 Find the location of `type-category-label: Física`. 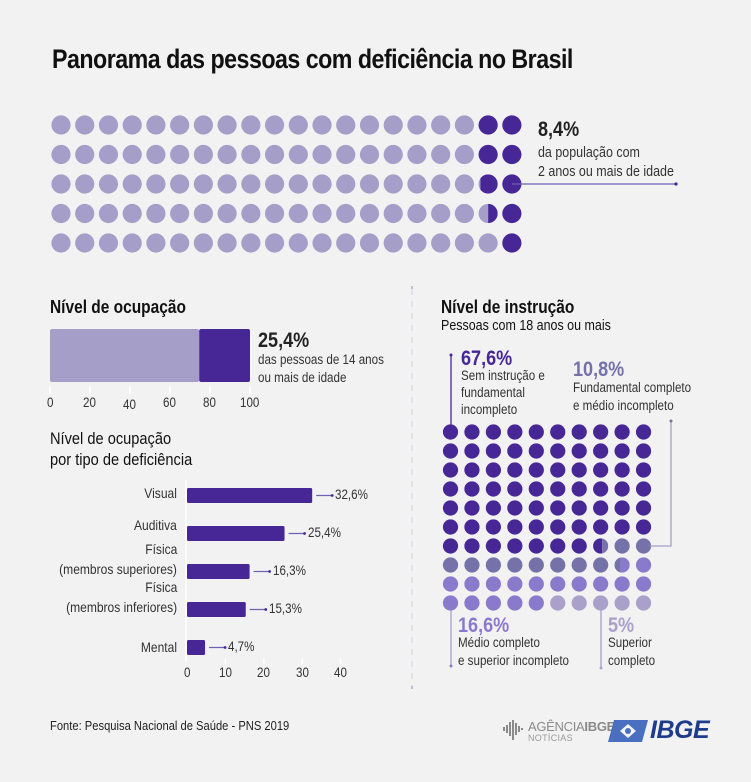

type-category-label: Física is located at coordinates (160, 586).